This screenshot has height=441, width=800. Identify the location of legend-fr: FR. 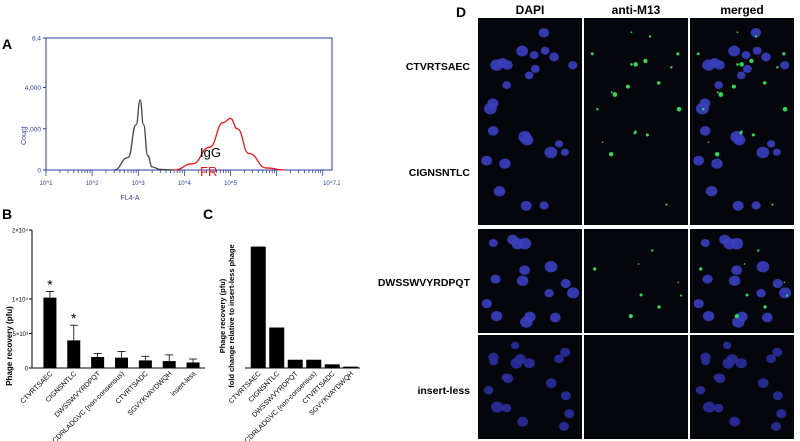
(209, 171).